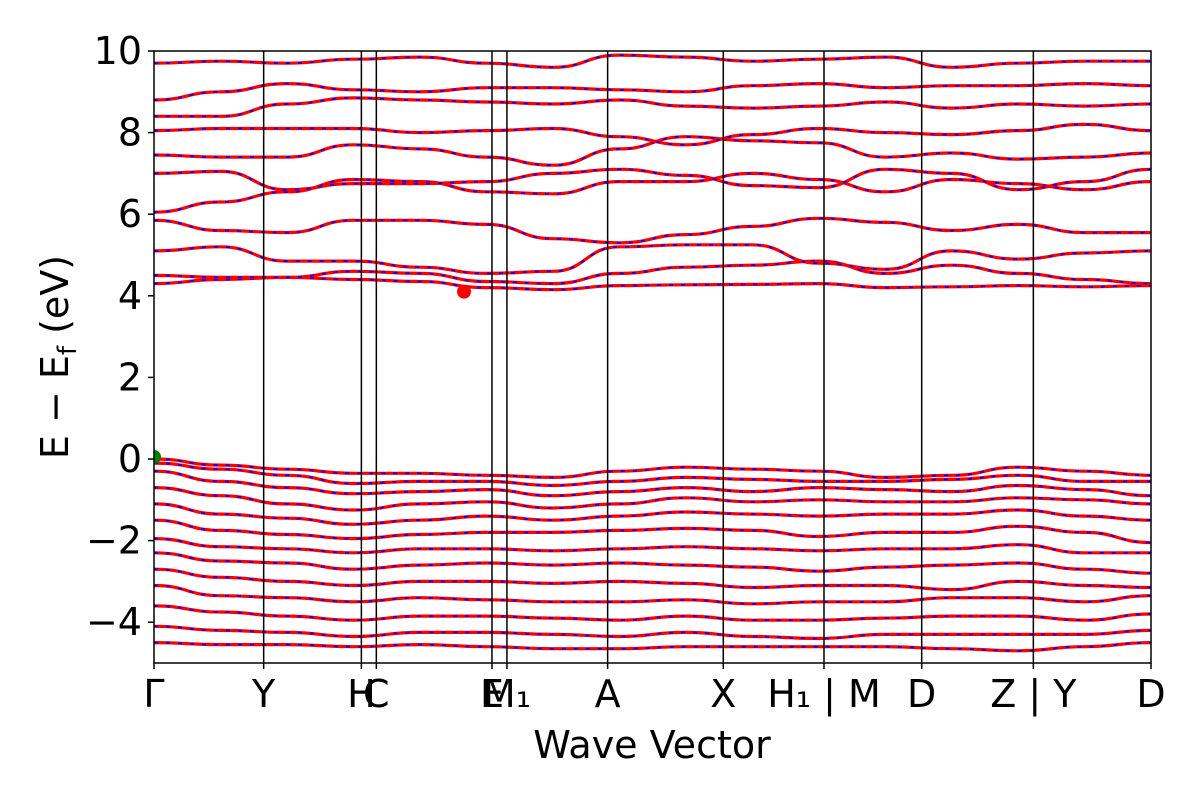  Describe the element at coordinates (114, 622) in the screenshot. I see `y-tick-label: −4` at that location.